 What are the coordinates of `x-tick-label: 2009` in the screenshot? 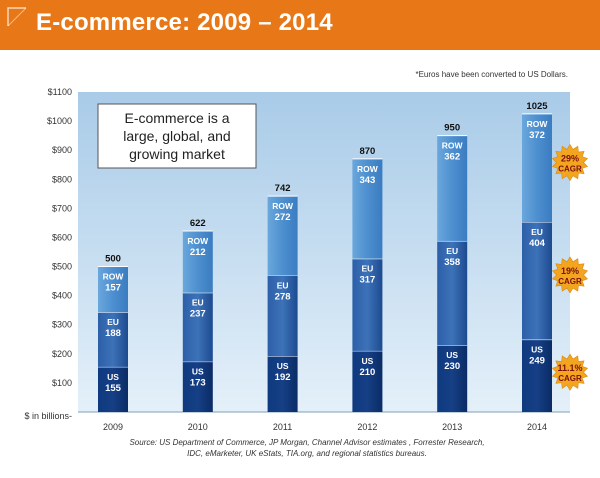 It's located at (113, 427).